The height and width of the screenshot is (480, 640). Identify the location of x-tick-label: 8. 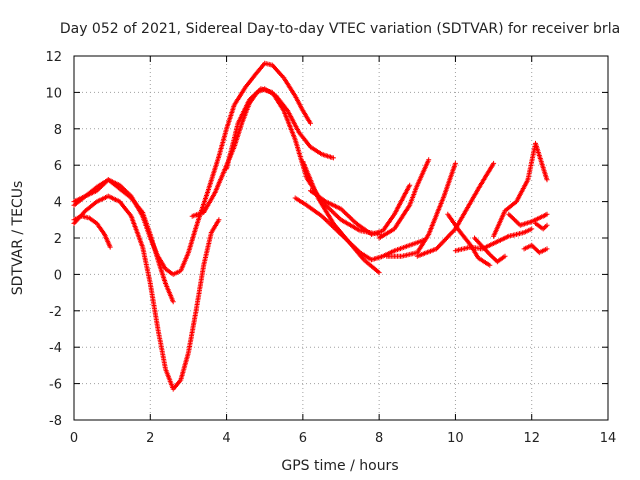
(379, 438).